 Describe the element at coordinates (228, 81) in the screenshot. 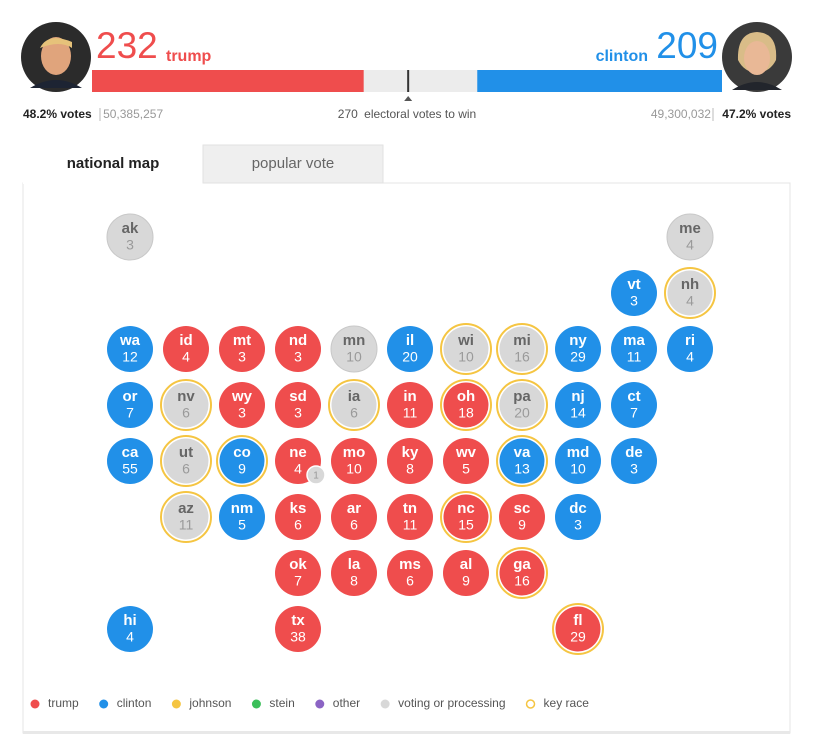

I see `trump-bar` at that location.